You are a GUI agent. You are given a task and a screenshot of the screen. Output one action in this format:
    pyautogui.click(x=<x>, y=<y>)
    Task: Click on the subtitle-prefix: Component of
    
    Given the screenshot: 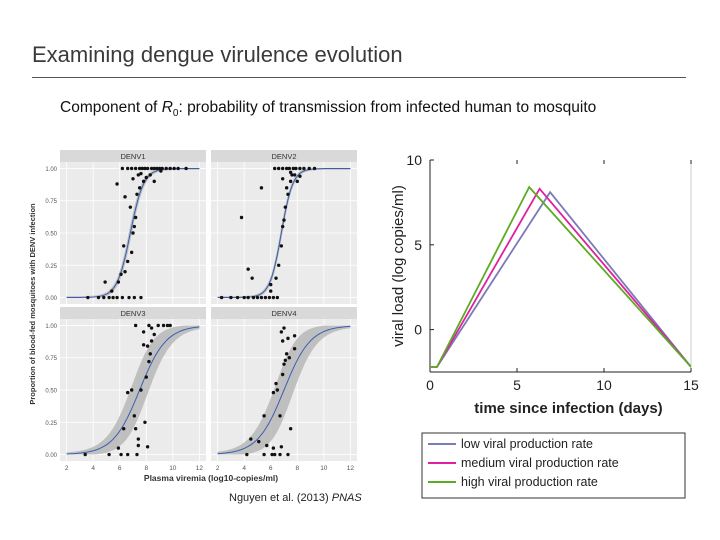 What is the action you would take?
    pyautogui.click(x=111, y=107)
    